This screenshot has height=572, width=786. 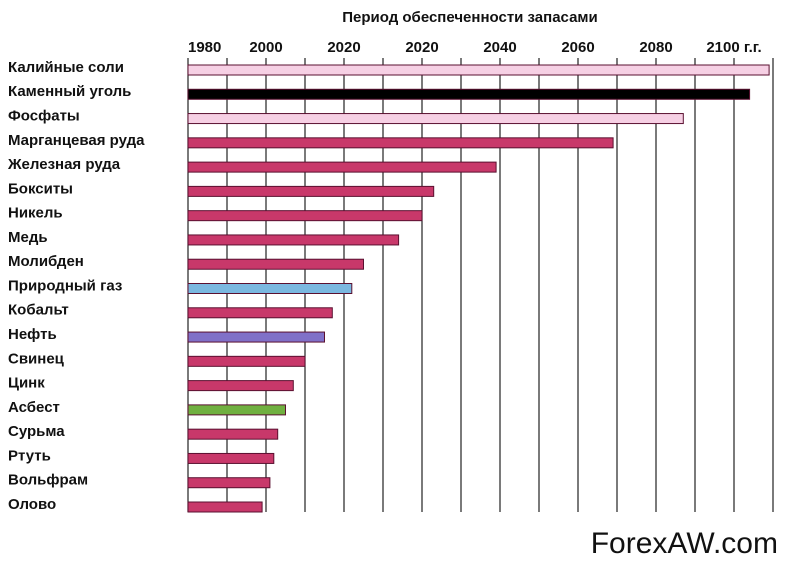 I want to click on y-tick-label: Сурьма, so click(x=36, y=431).